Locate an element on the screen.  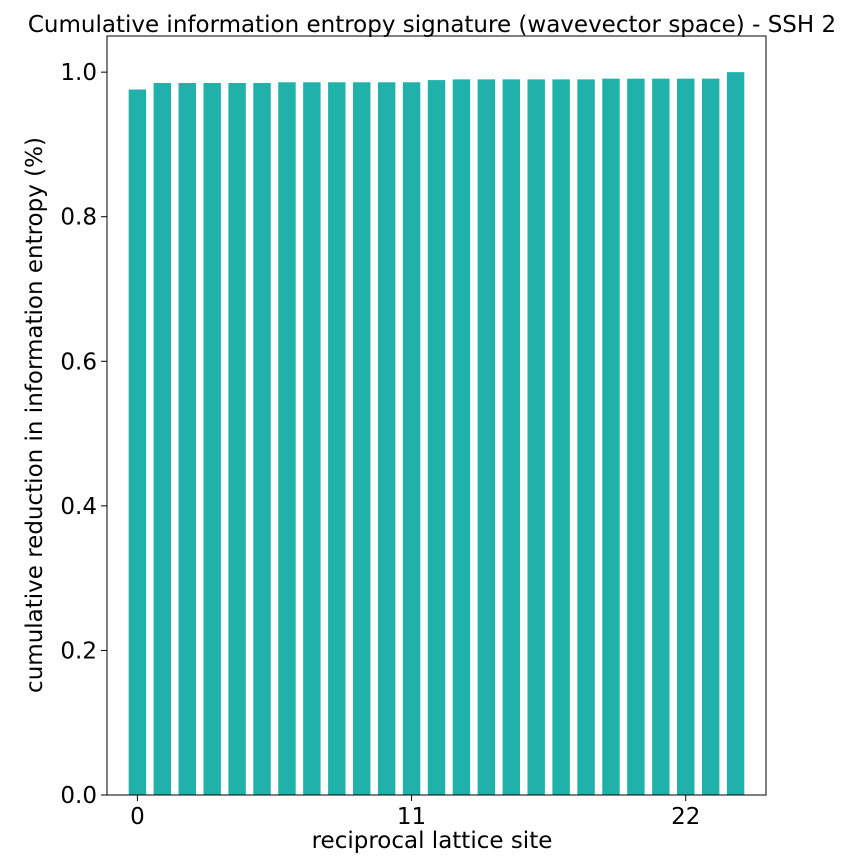
y-tick-label: 0.0 is located at coordinates (78, 796).